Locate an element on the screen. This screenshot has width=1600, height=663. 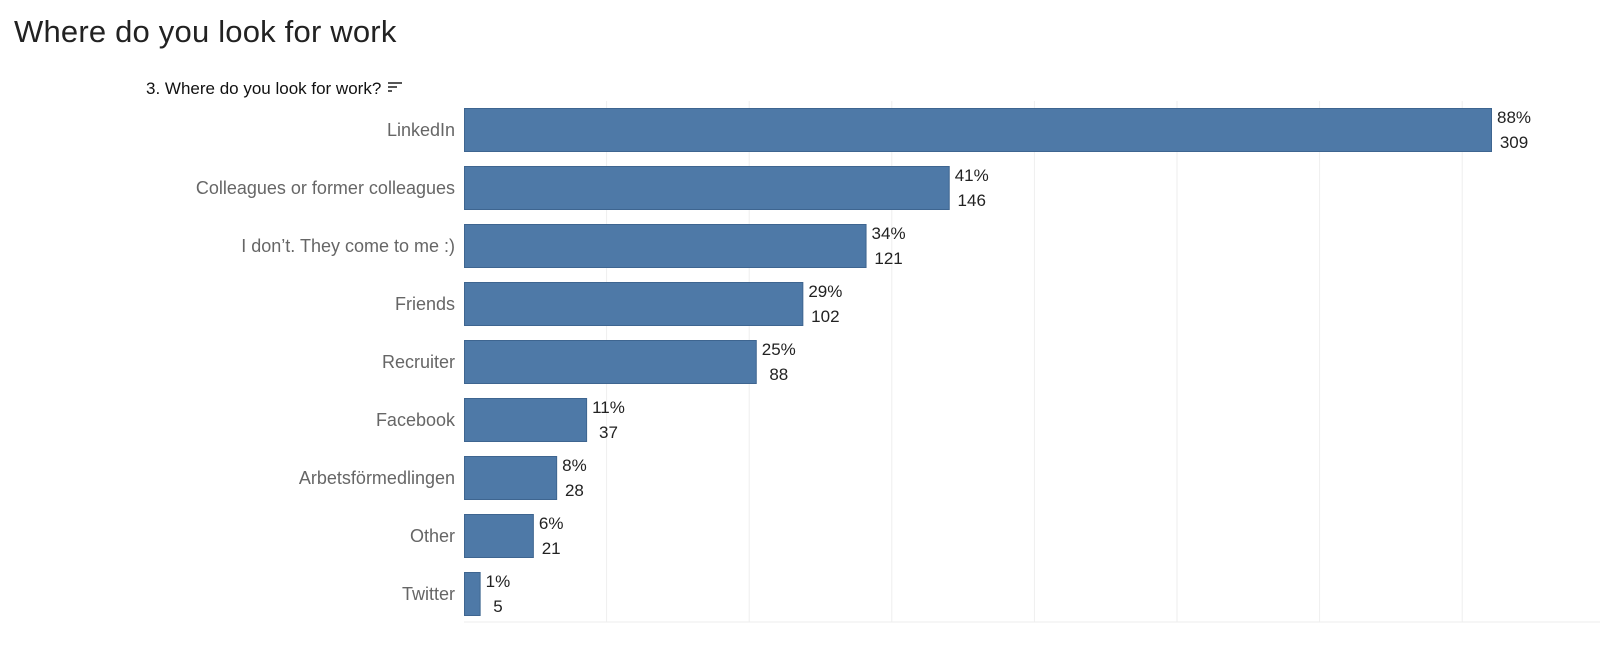
sort-descending-icon-graphic is located at coordinates (395, 86).